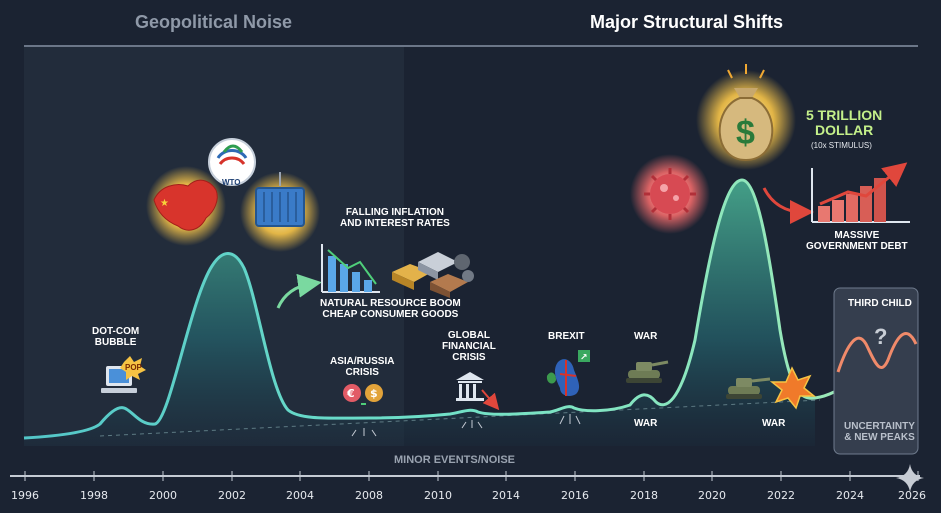 The width and height of the screenshot is (941, 513). I want to click on label-gfc: GLOBAL FINANCIAL CRISIS, so click(469, 346).